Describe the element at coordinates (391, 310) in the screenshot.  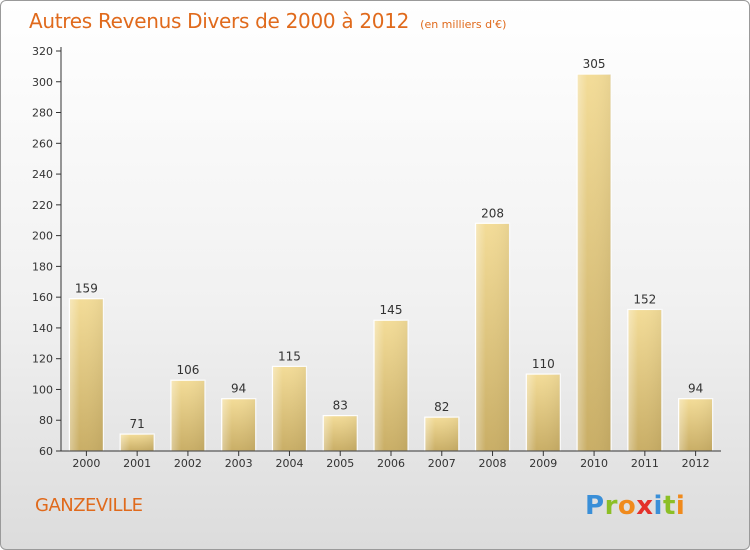
I see `bar-value-label: 145` at that location.